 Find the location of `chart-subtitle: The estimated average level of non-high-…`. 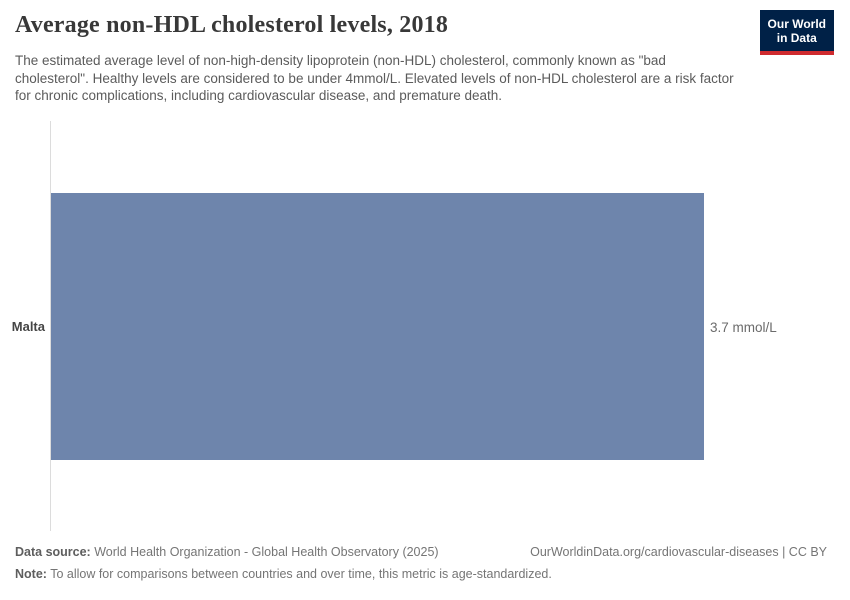

chart-subtitle: The estimated average level of non-high-… is located at coordinates (374, 78).